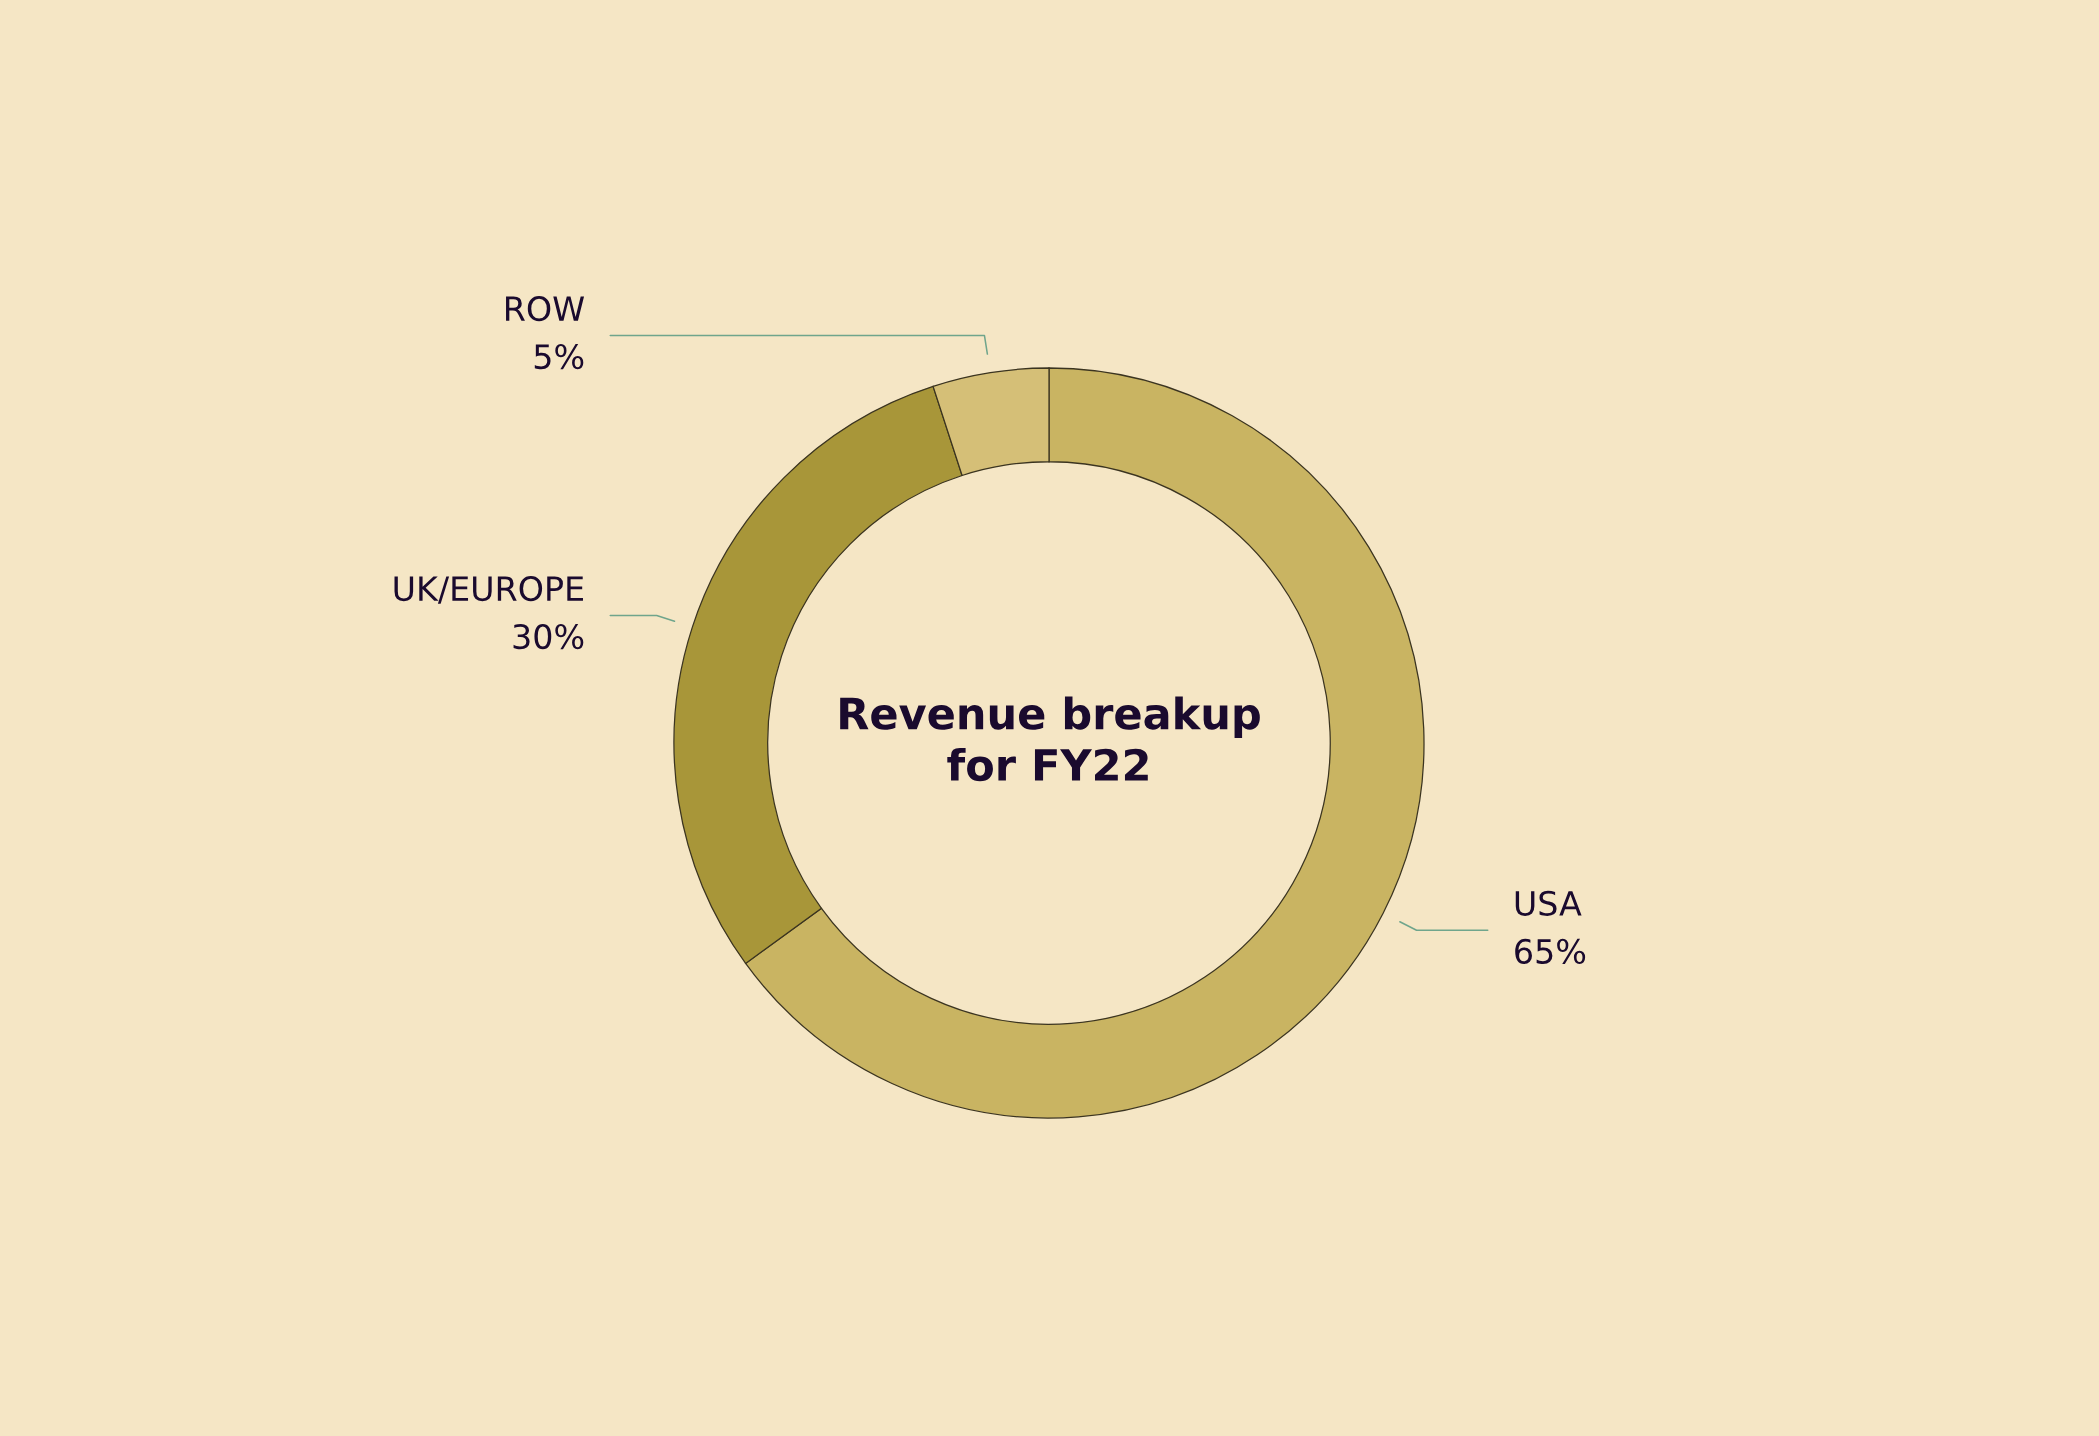  What do you see at coordinates (1050, 739) in the screenshot?
I see `text: Revenue breakup for FY22` at bounding box center [1050, 739].